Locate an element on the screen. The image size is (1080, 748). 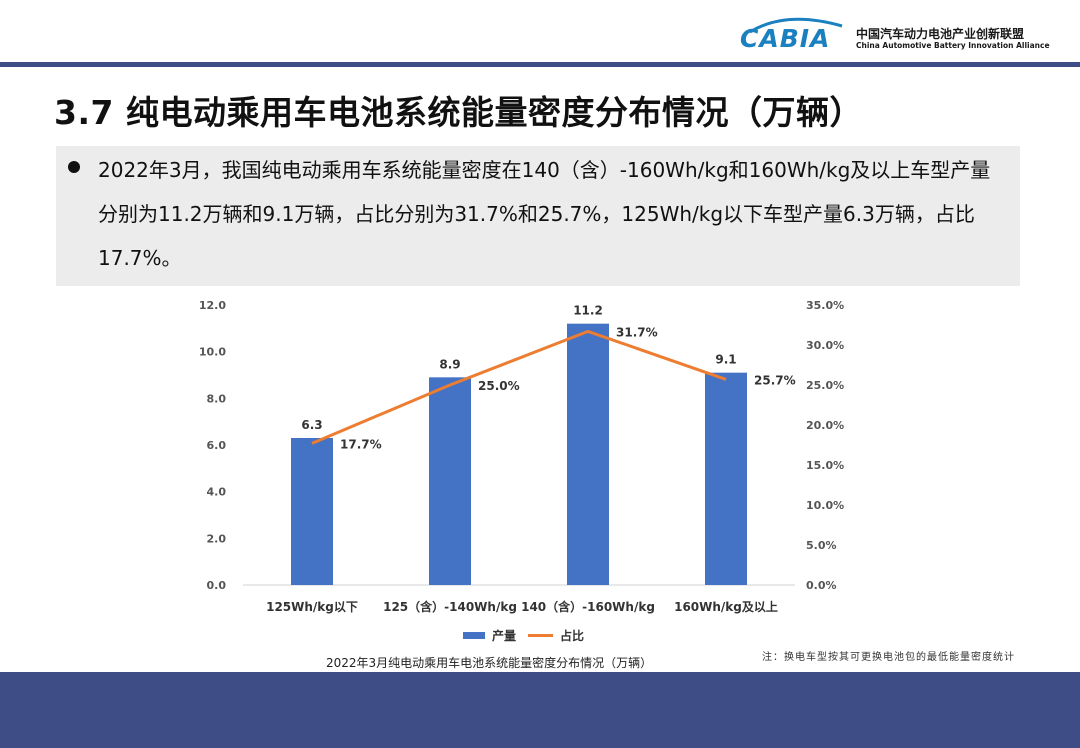
cabia-logo: CABIA is located at coordinates (785, 38).